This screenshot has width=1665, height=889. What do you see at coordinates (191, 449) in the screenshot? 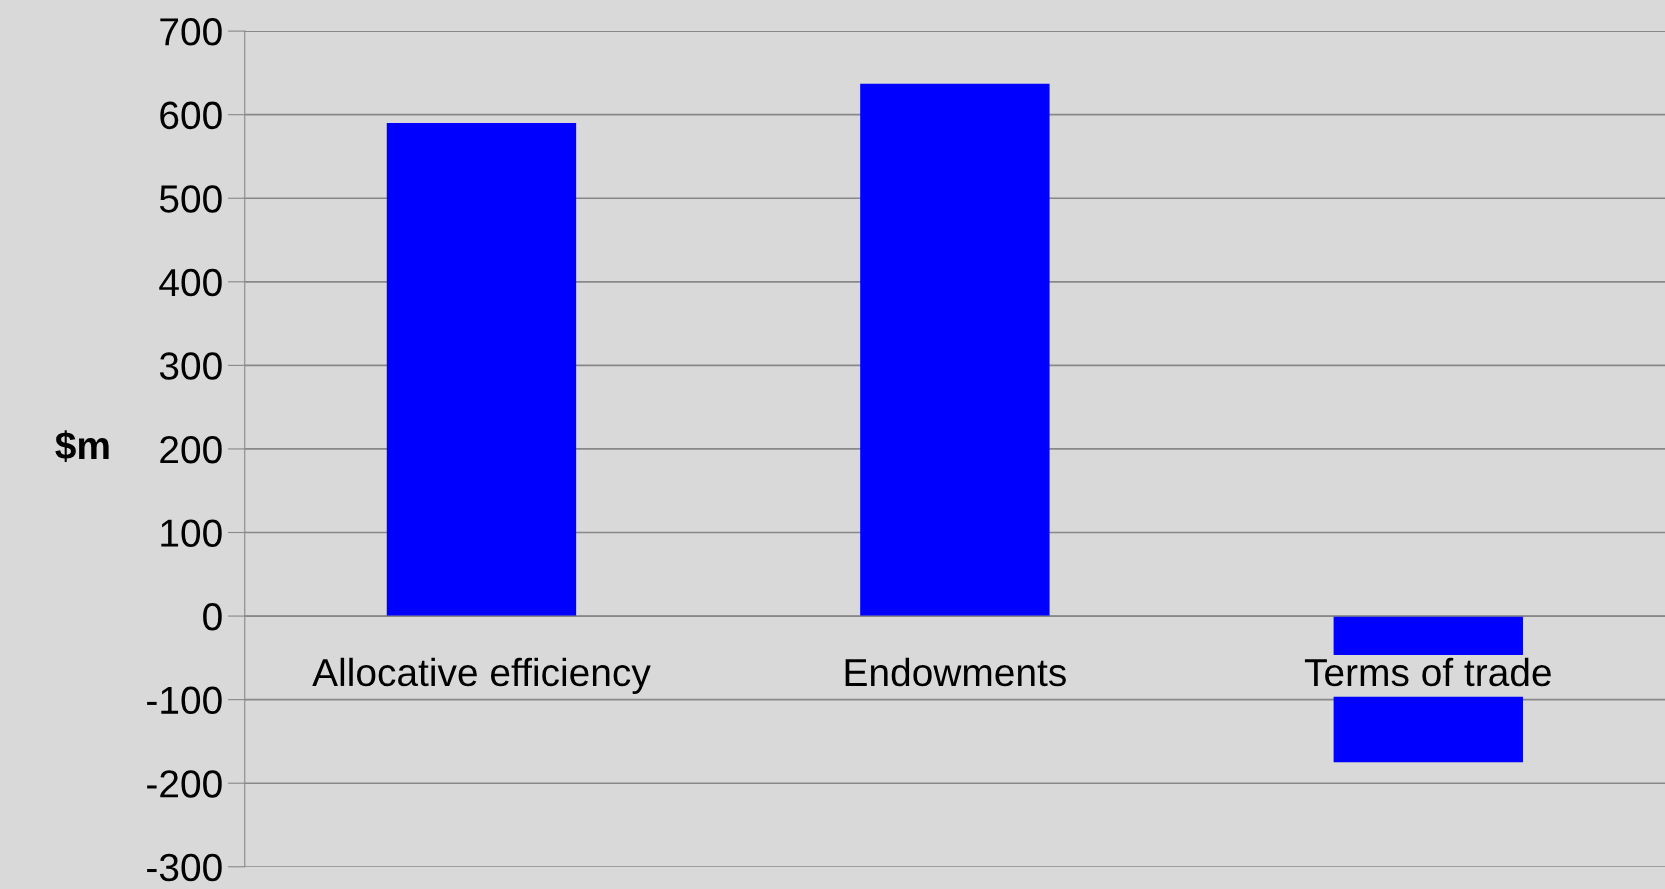
I see `y-tick-label: 200` at bounding box center [191, 449].